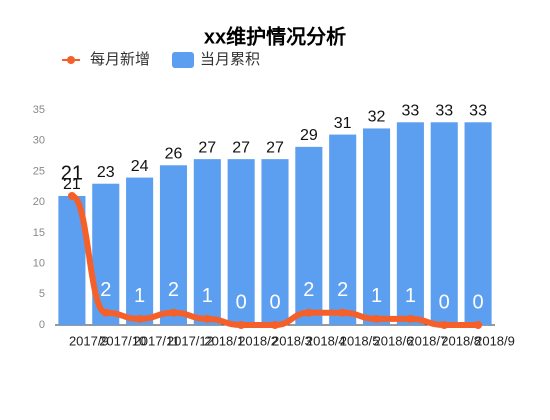 The image size is (550, 420). Describe the element at coordinates (39, 263) in the screenshot. I see `y-tick-label: 10` at that location.